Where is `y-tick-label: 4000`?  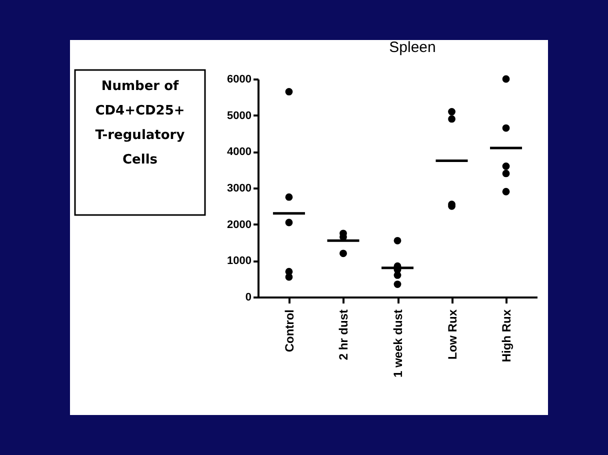 y-tick-label: 4000 is located at coordinates (239, 152).